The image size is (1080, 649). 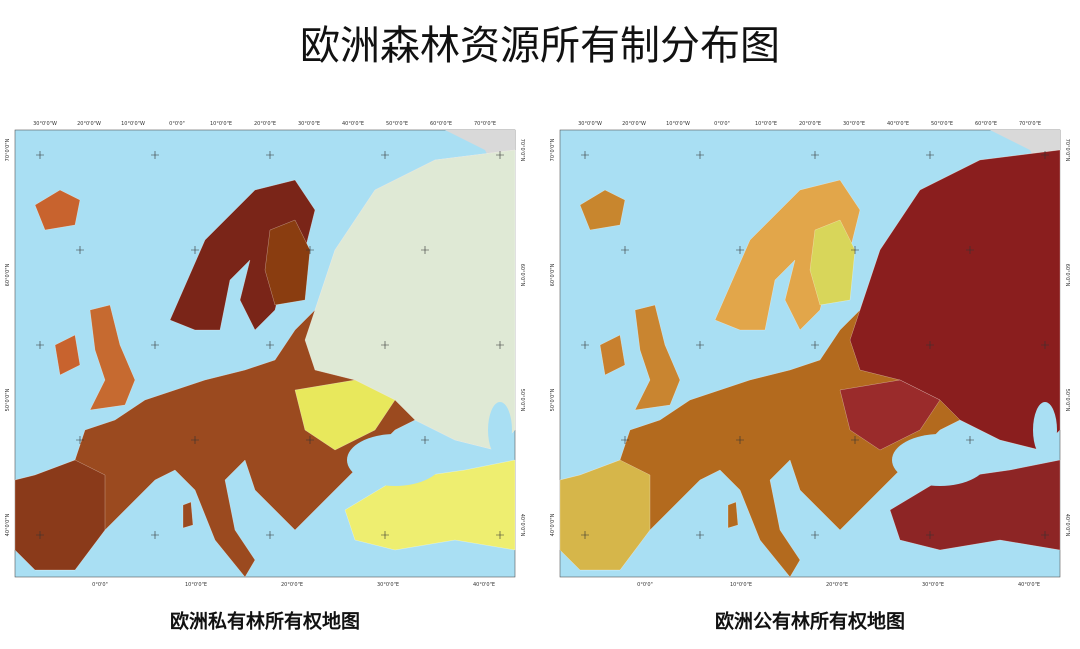 I want to click on top-label: 20°0'0"W, so click(x=89, y=124).